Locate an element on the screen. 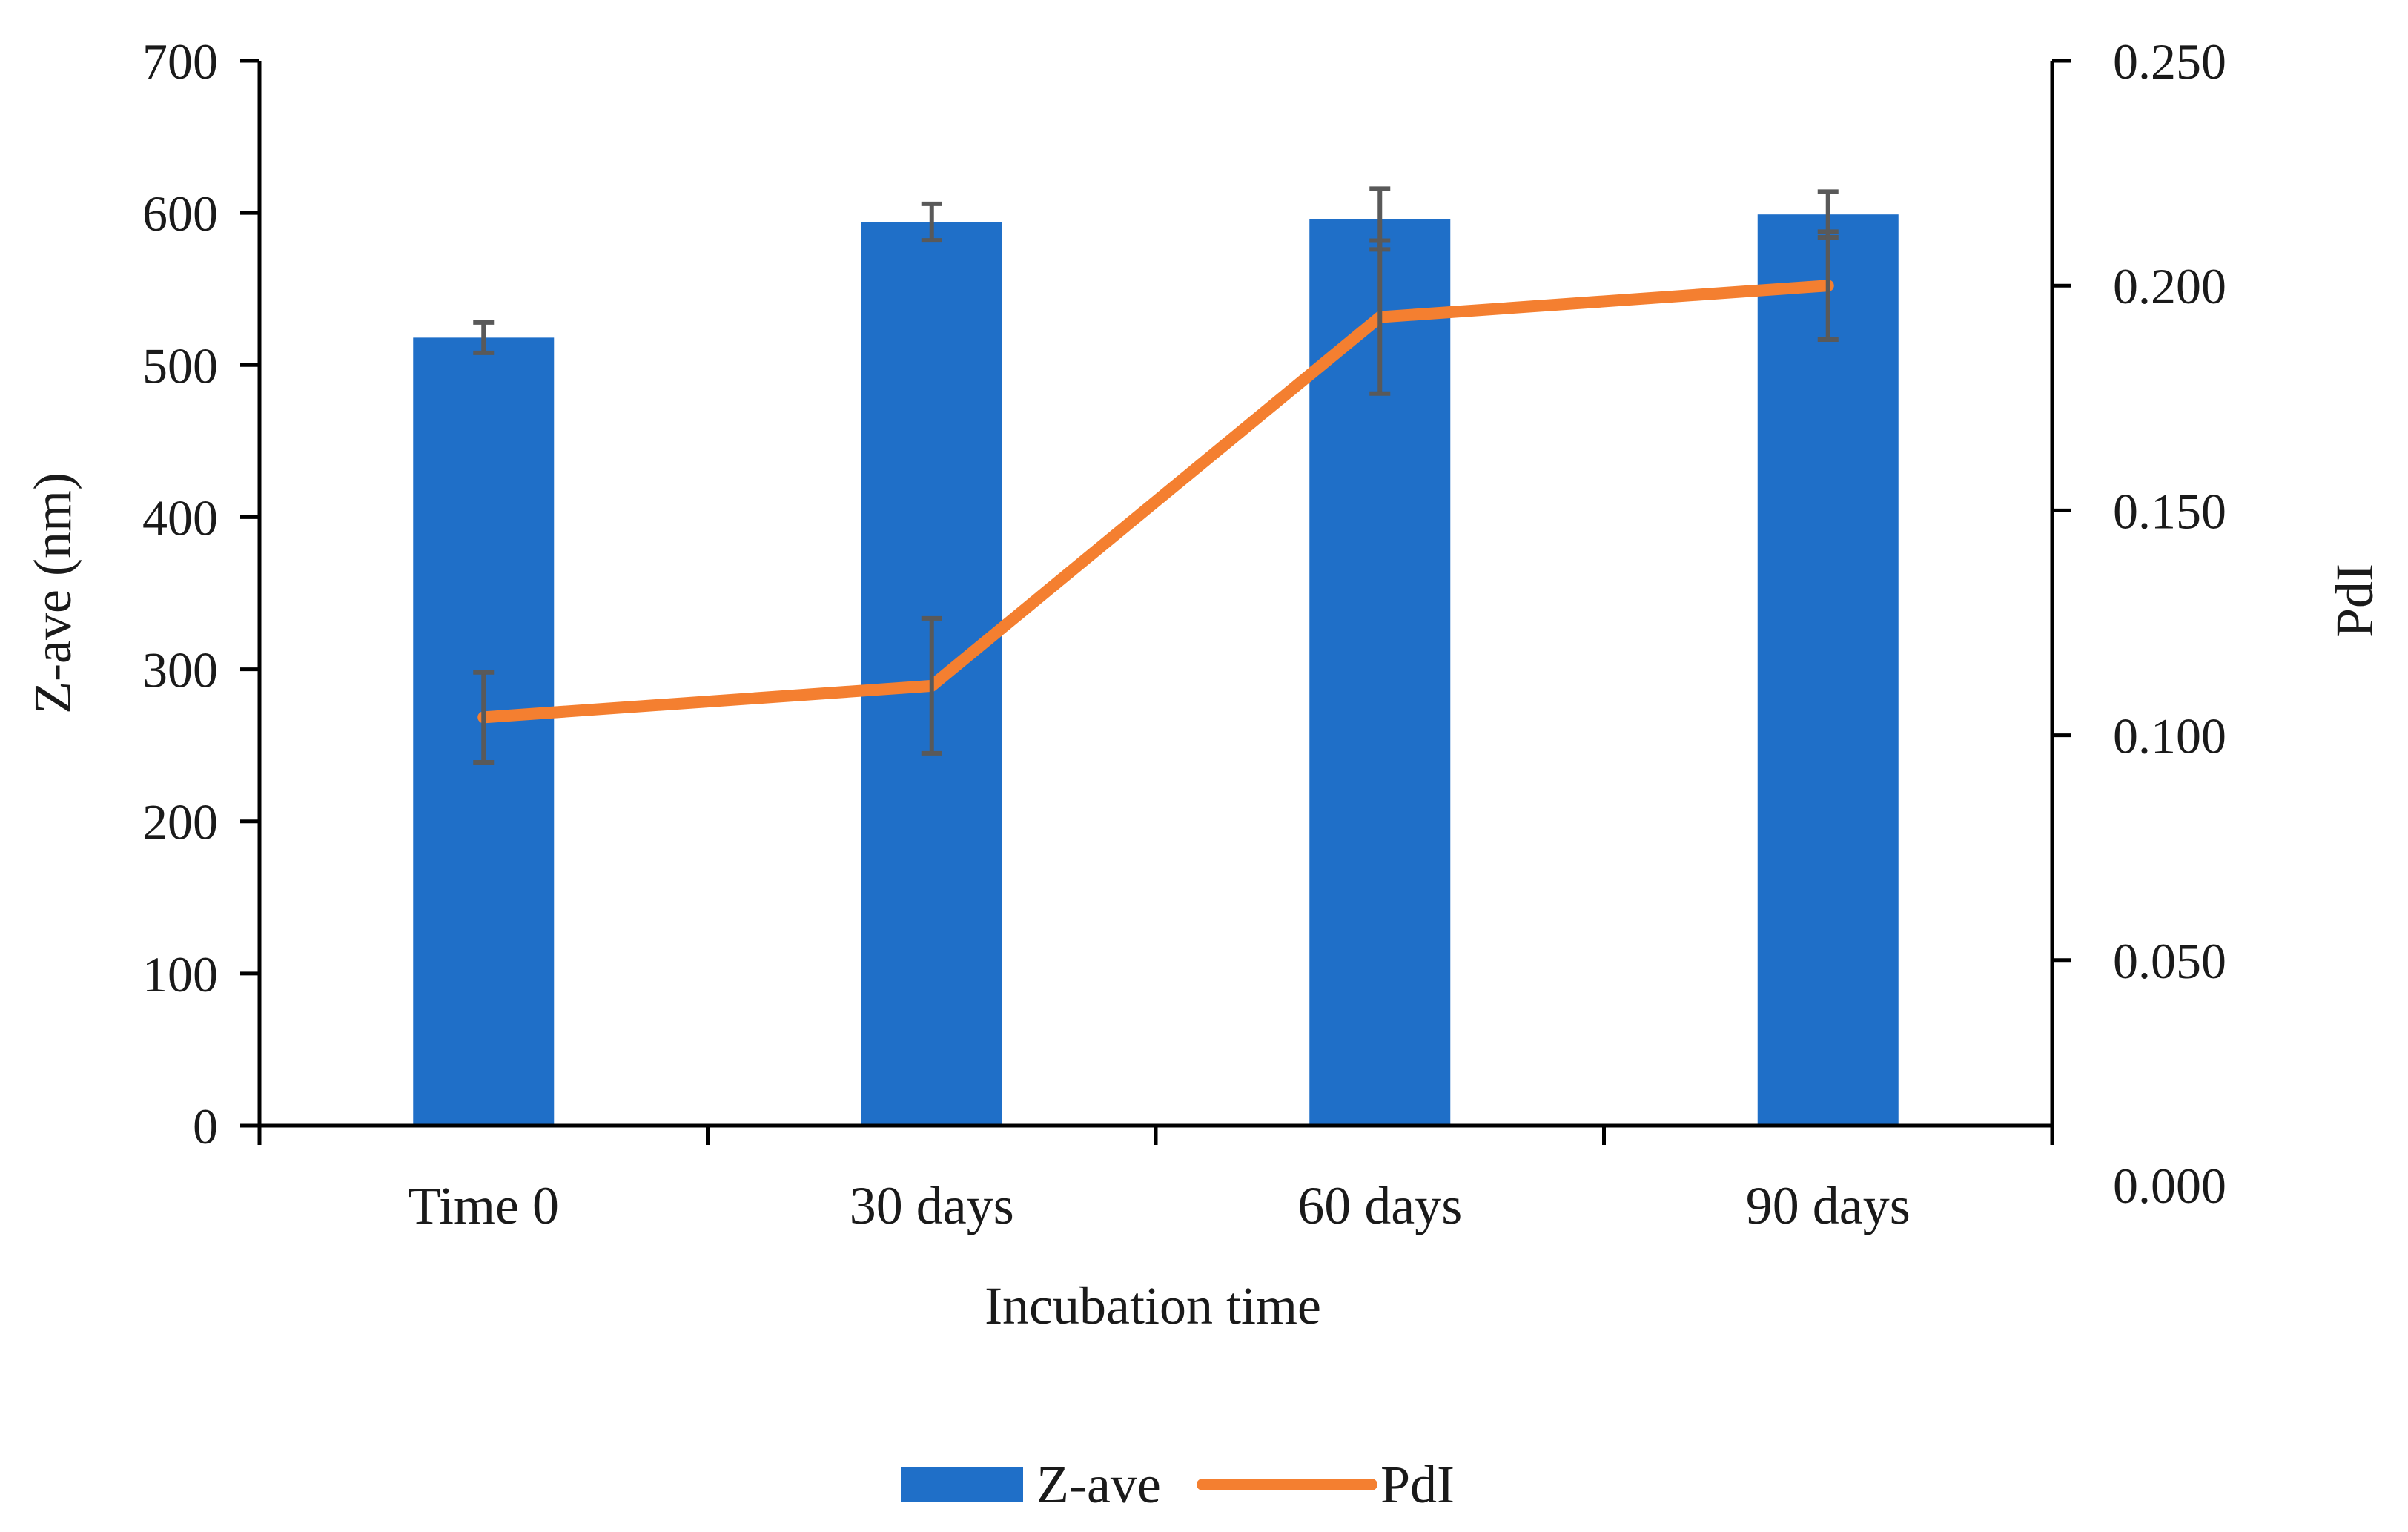  y-tick-label-left: 100 is located at coordinates (180, 974).